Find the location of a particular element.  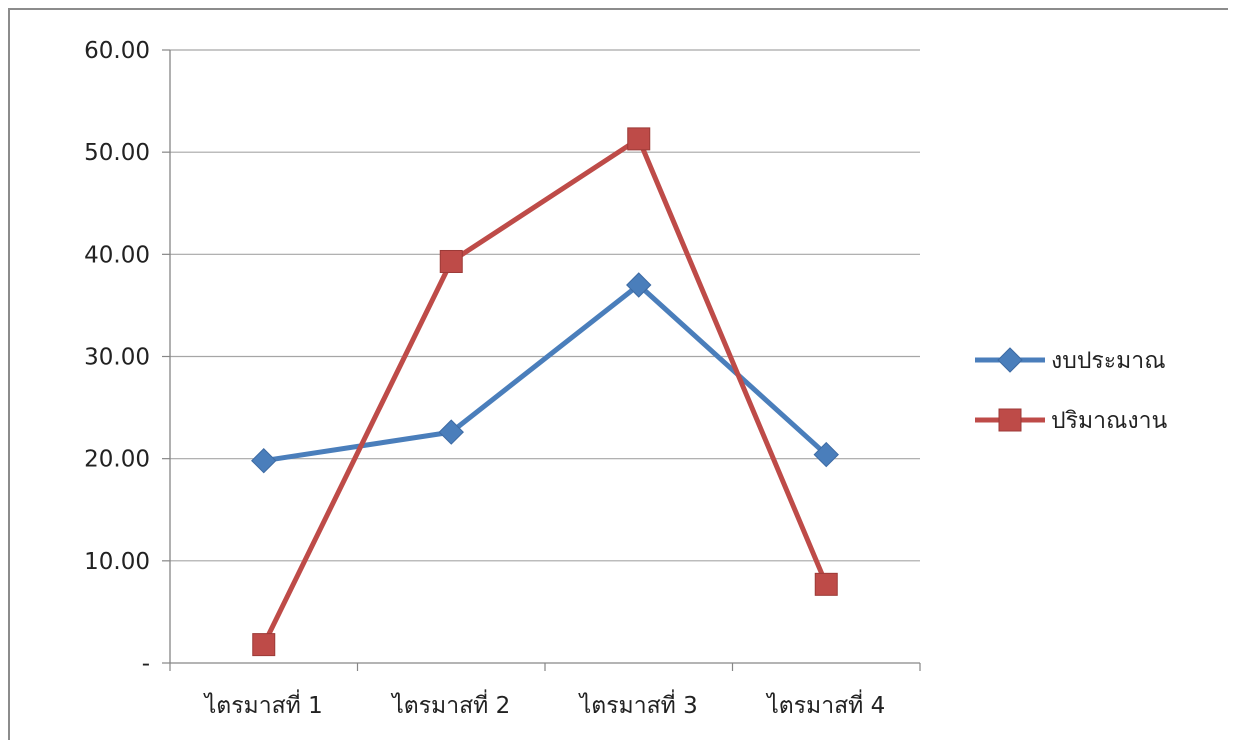

y-tick-label: 20.00 is located at coordinates (117, 460).